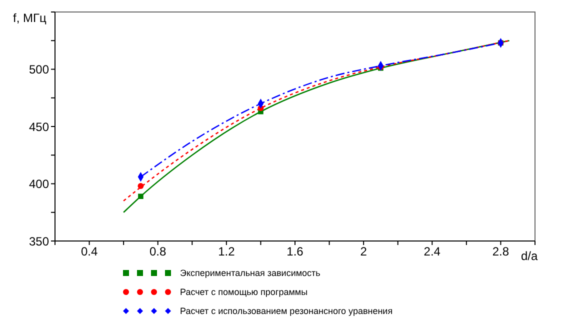 The image size is (561, 326). Describe the element at coordinates (295, 251) in the screenshot. I see `x-tick-label: 1.6` at that location.